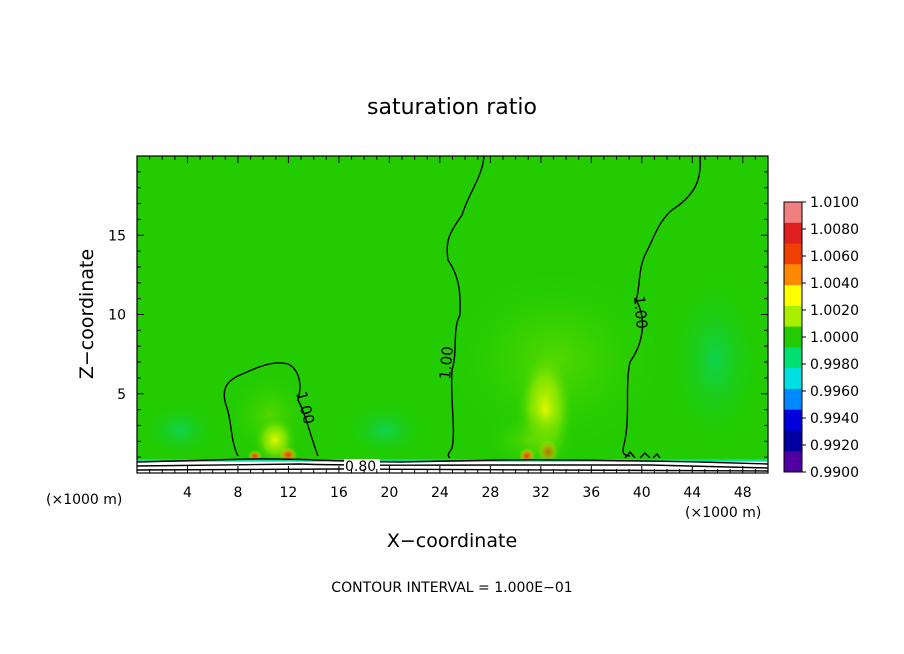 This screenshot has width=904, height=654. What do you see at coordinates (389, 493) in the screenshot?
I see `x-tick-label: 20` at bounding box center [389, 493].